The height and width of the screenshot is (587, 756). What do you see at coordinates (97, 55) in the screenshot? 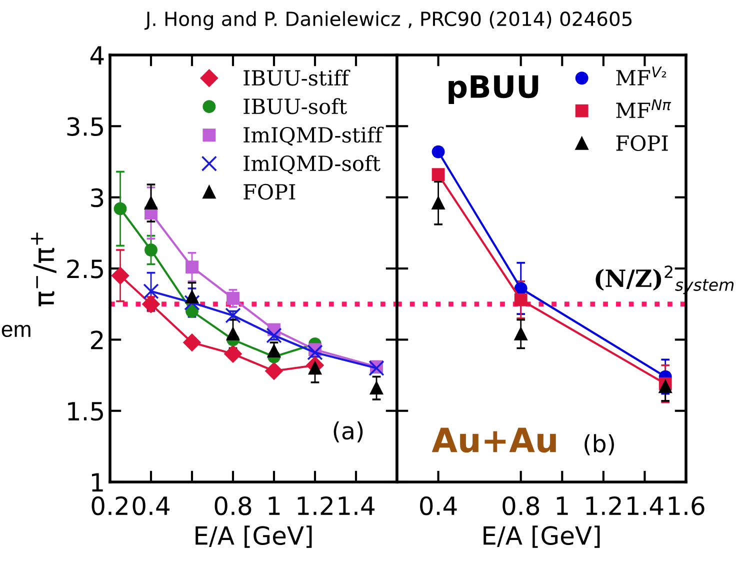
I see `y-tick-label: 4` at bounding box center [97, 55].